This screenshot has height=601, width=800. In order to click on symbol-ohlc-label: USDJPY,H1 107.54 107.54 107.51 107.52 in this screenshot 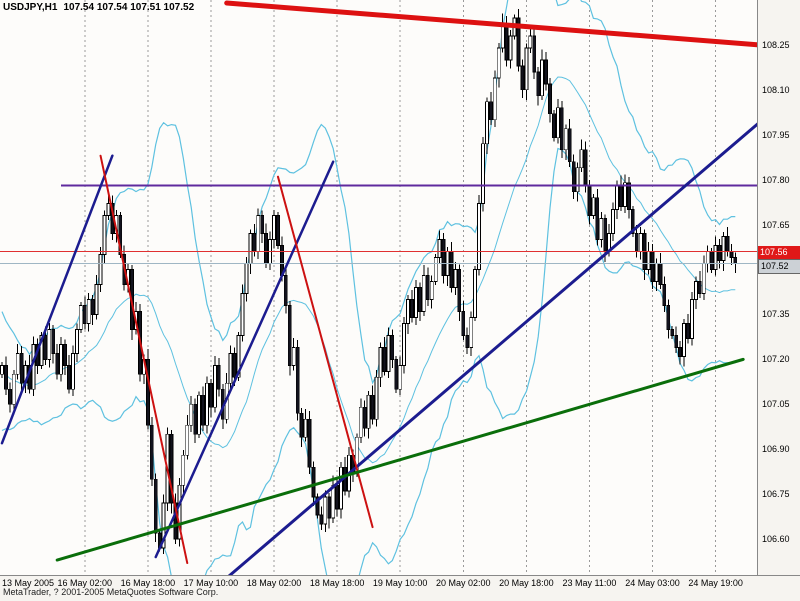, I will do `click(98, 7)`.